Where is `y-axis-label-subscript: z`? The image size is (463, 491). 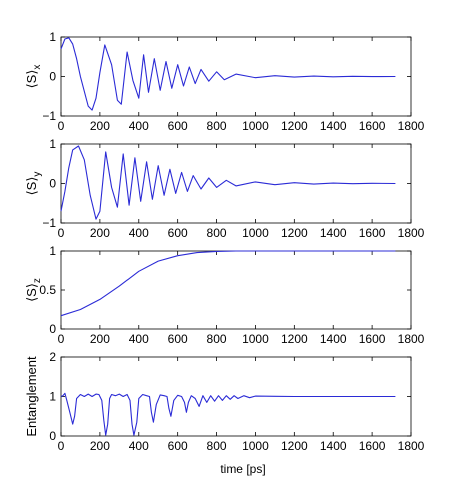 y-axis-label-subscript: z is located at coordinates (37, 280).